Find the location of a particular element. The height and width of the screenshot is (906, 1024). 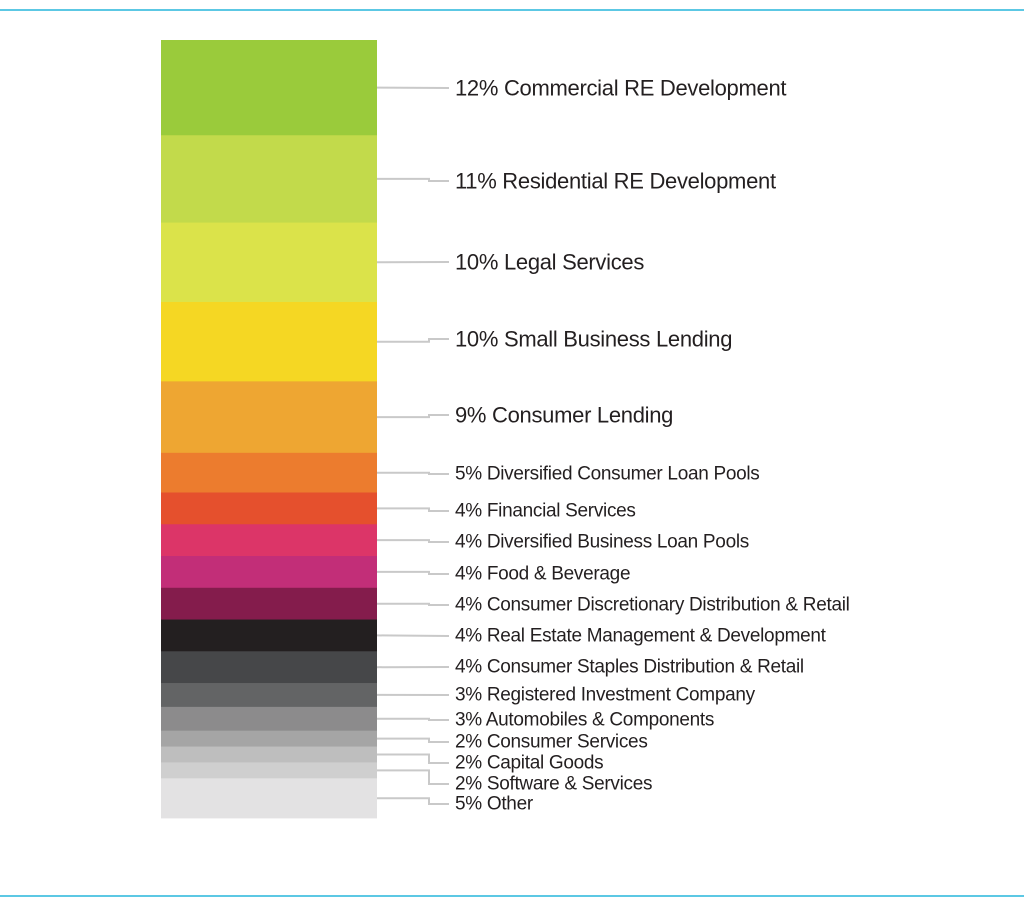

bottom-rule is located at coordinates (512, 896).